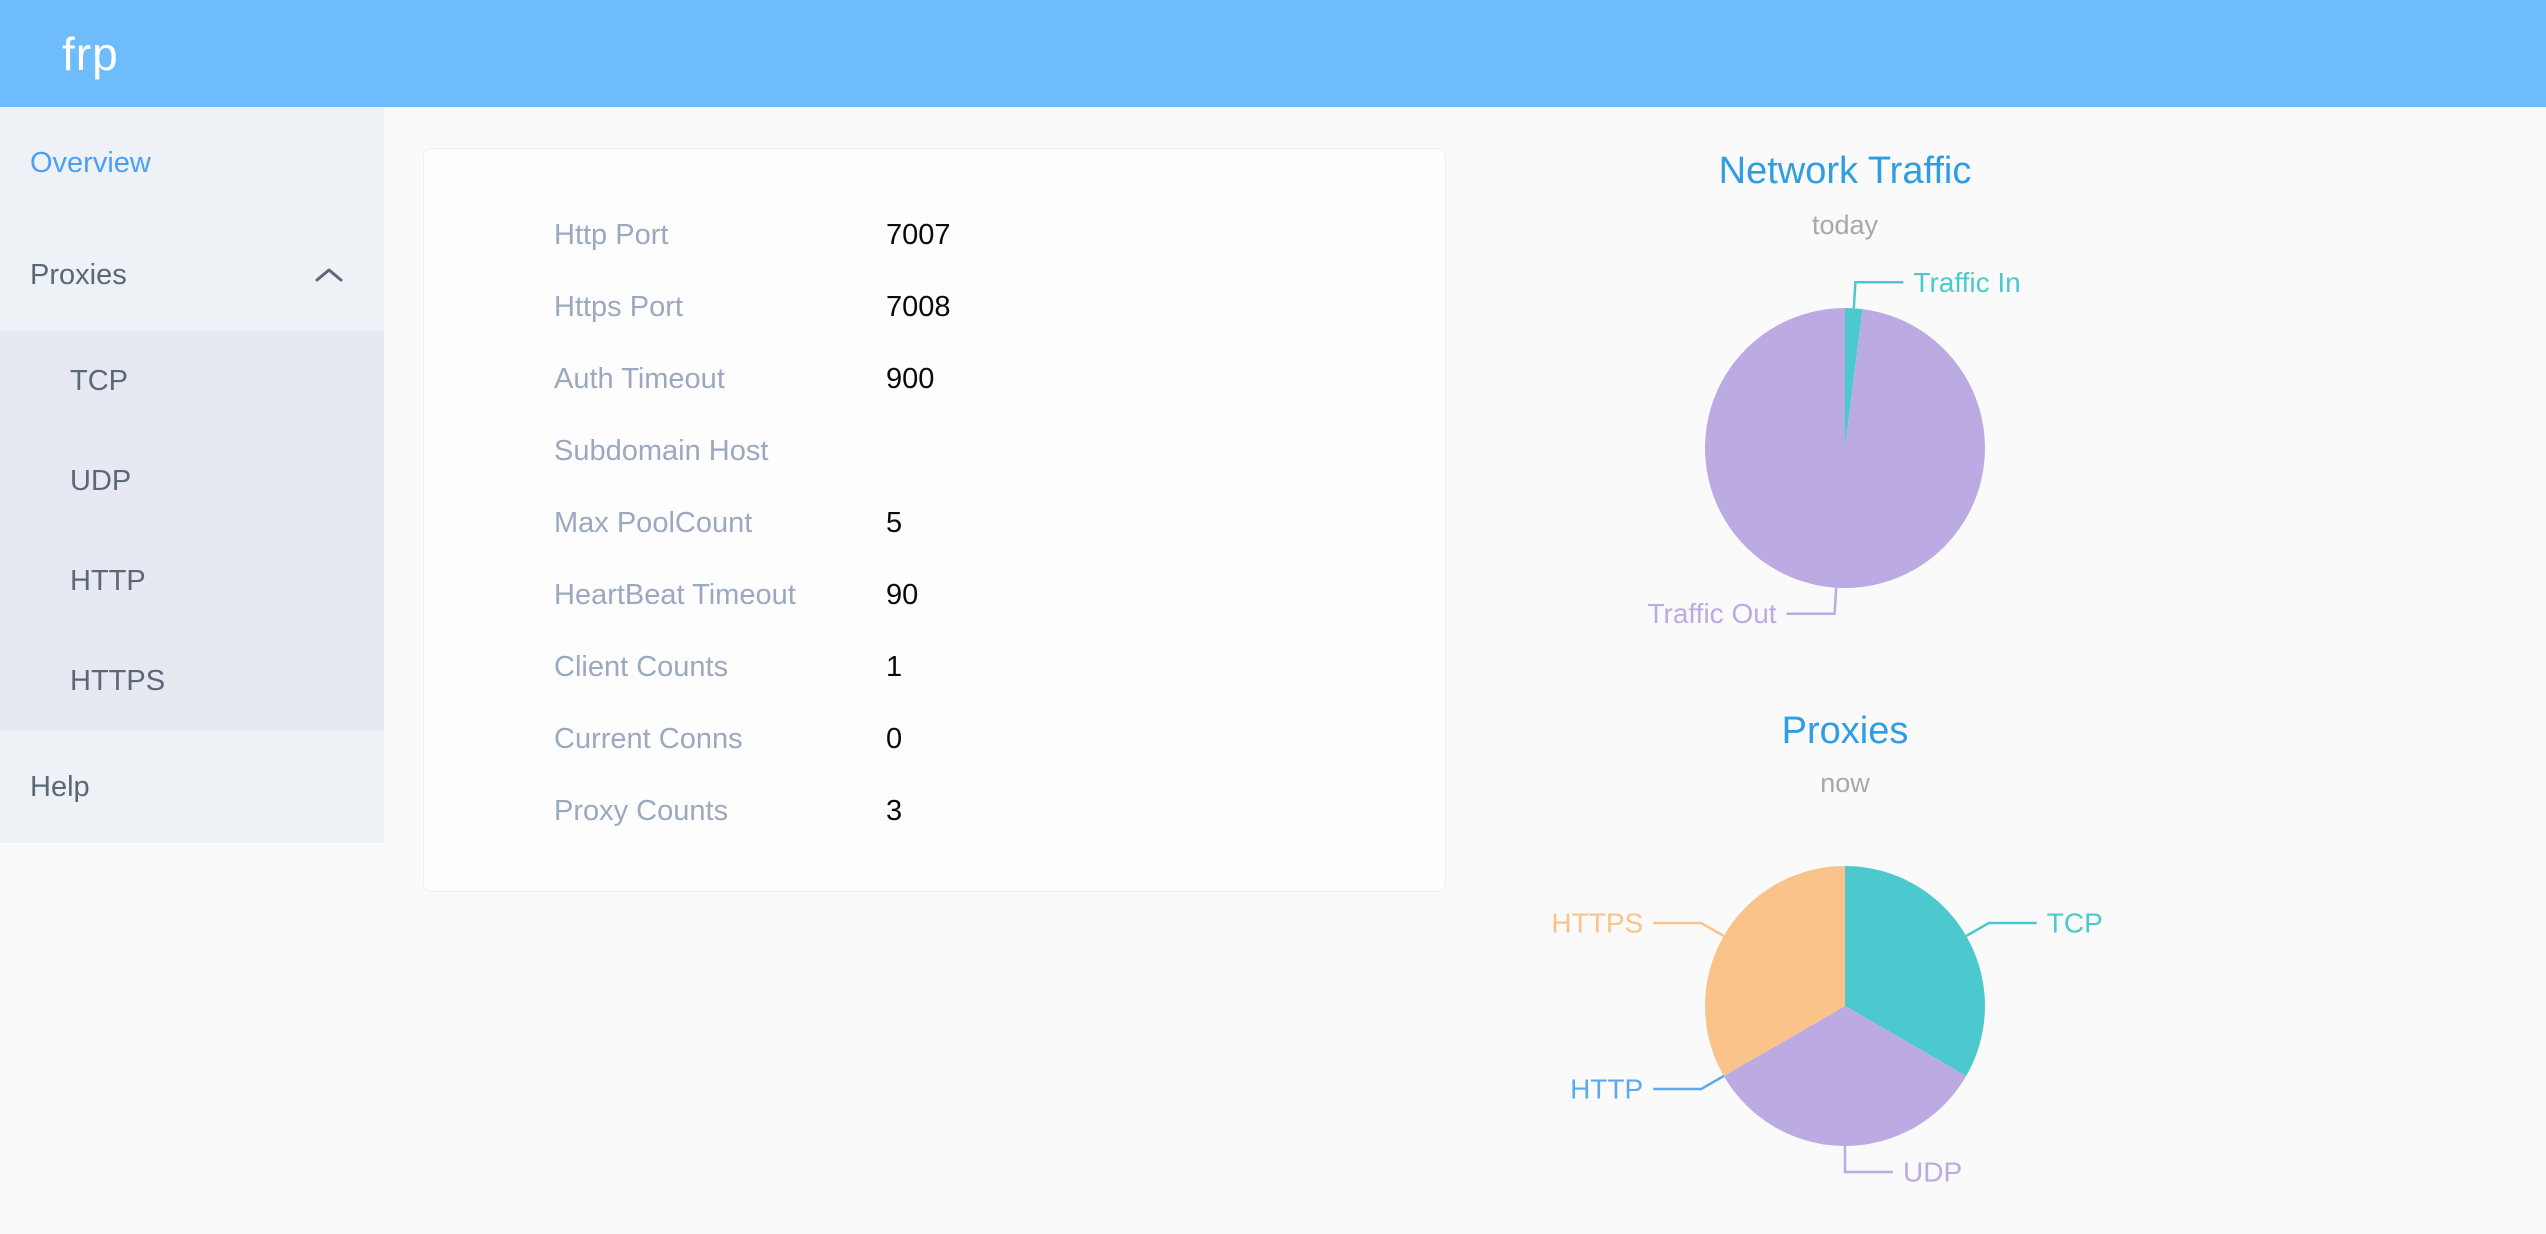 Image resolution: width=2546 pixels, height=1234 pixels. What do you see at coordinates (611, 234) in the screenshot?
I see `config-label: Http Port` at bounding box center [611, 234].